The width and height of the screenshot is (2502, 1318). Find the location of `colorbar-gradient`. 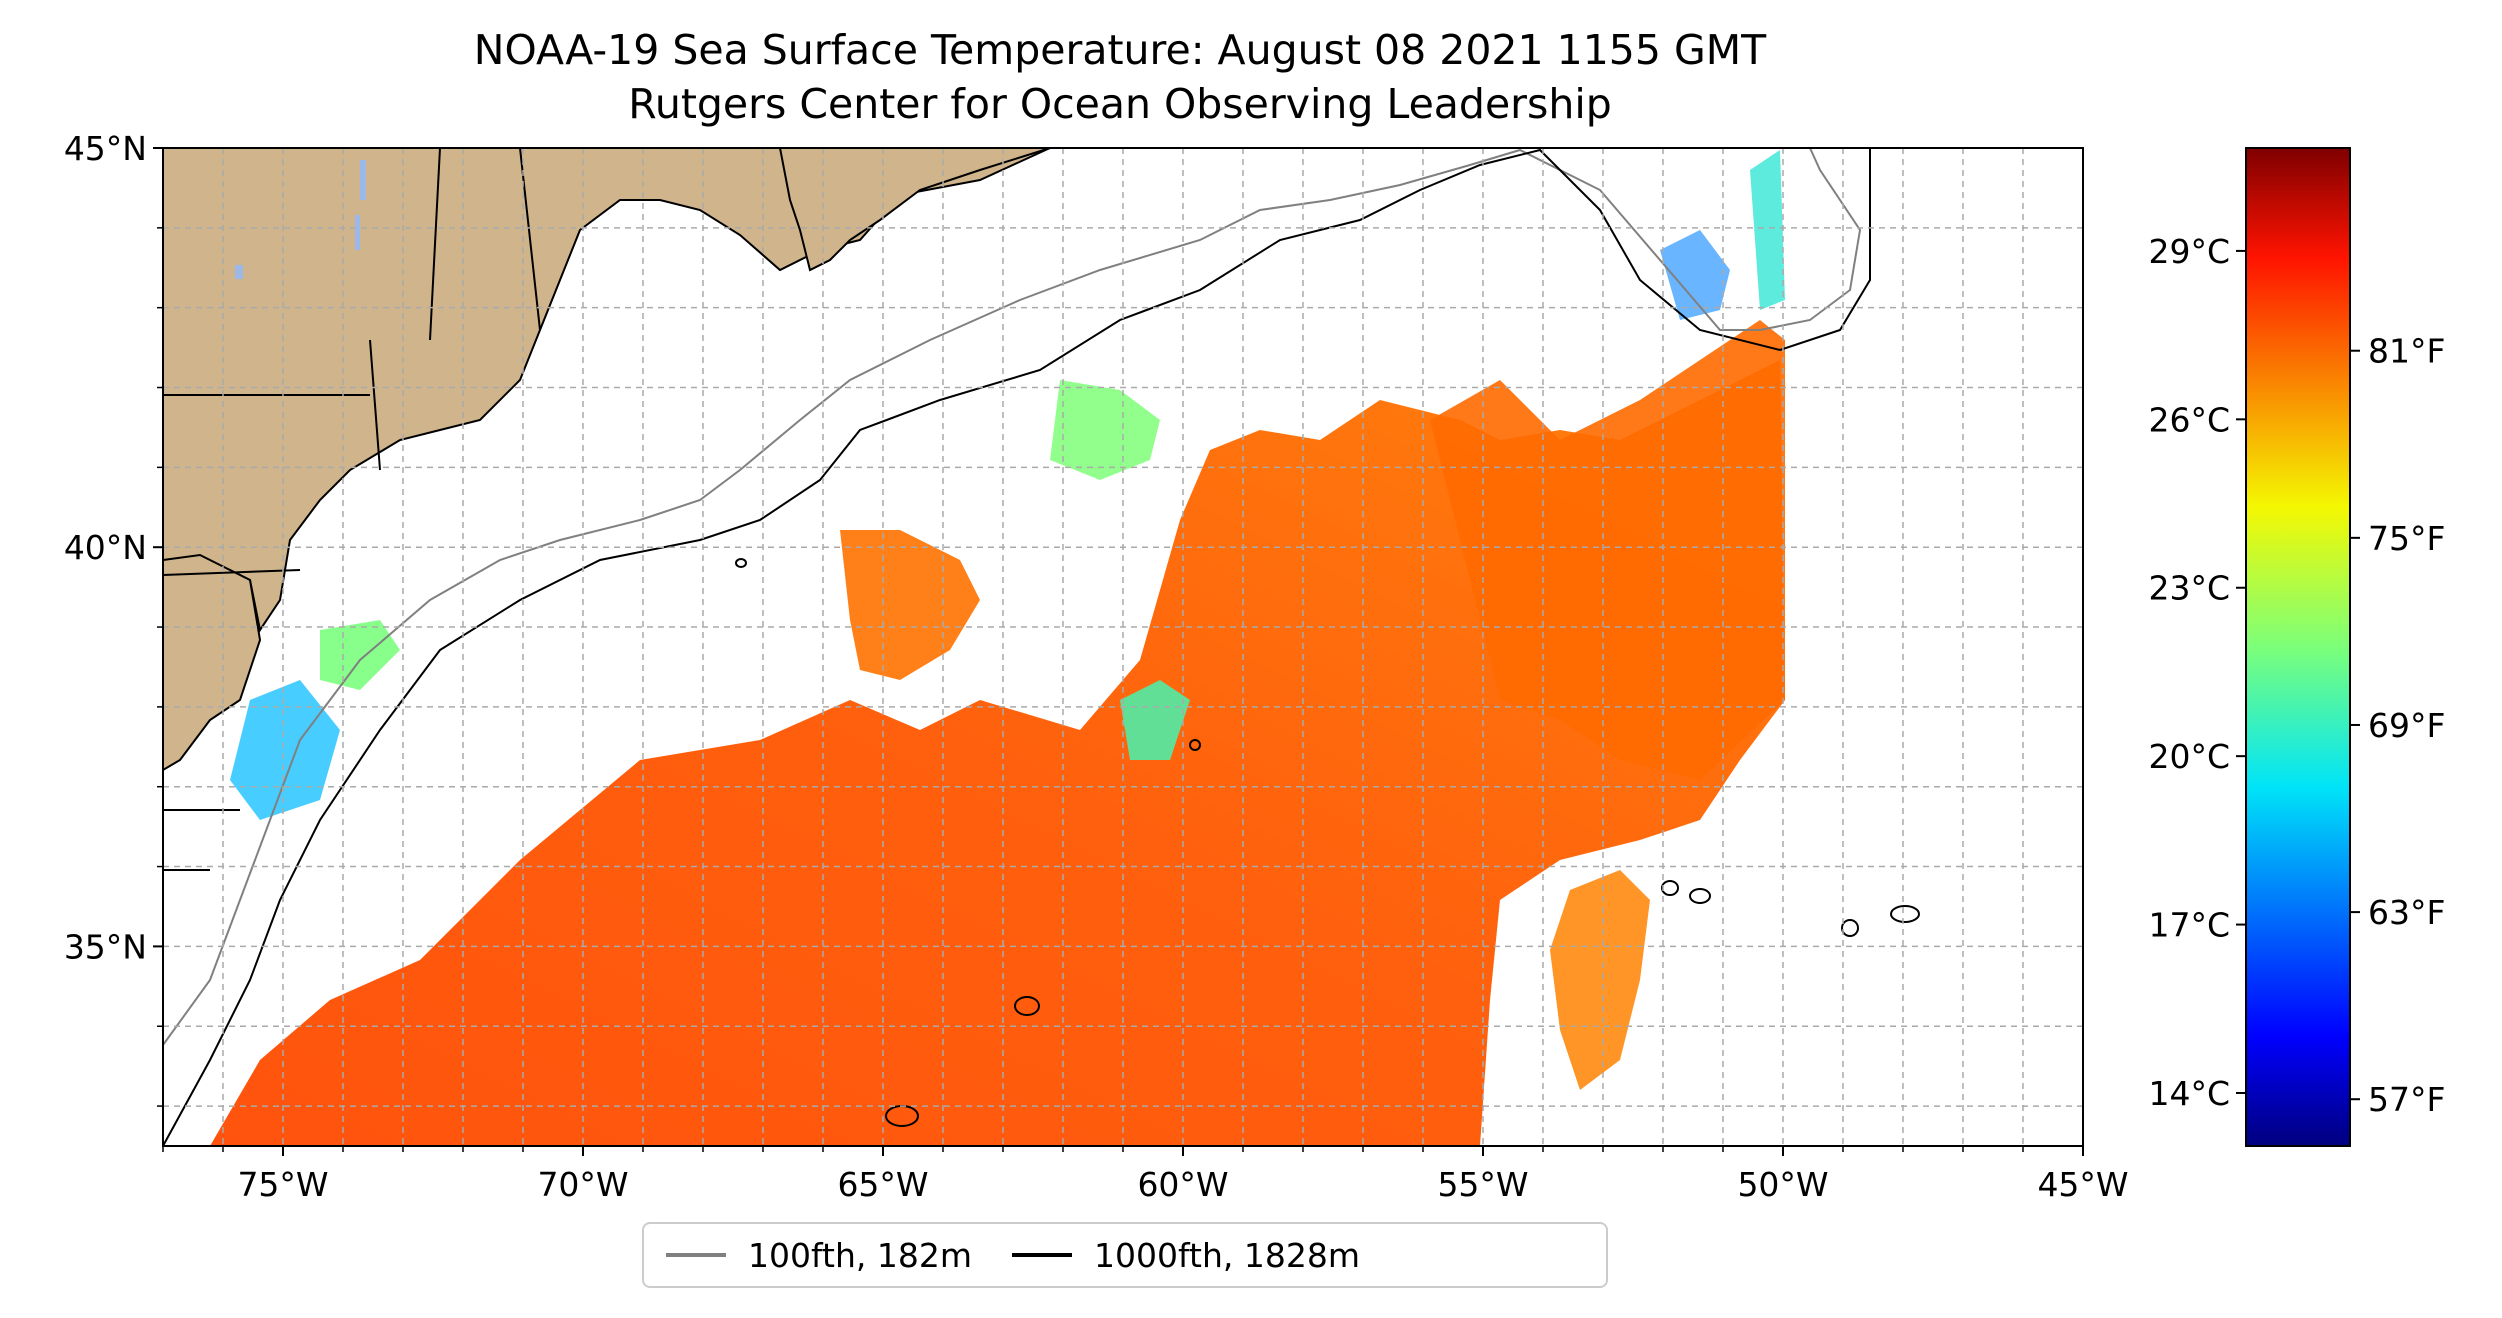

colorbar-gradient is located at coordinates (2298, 647).